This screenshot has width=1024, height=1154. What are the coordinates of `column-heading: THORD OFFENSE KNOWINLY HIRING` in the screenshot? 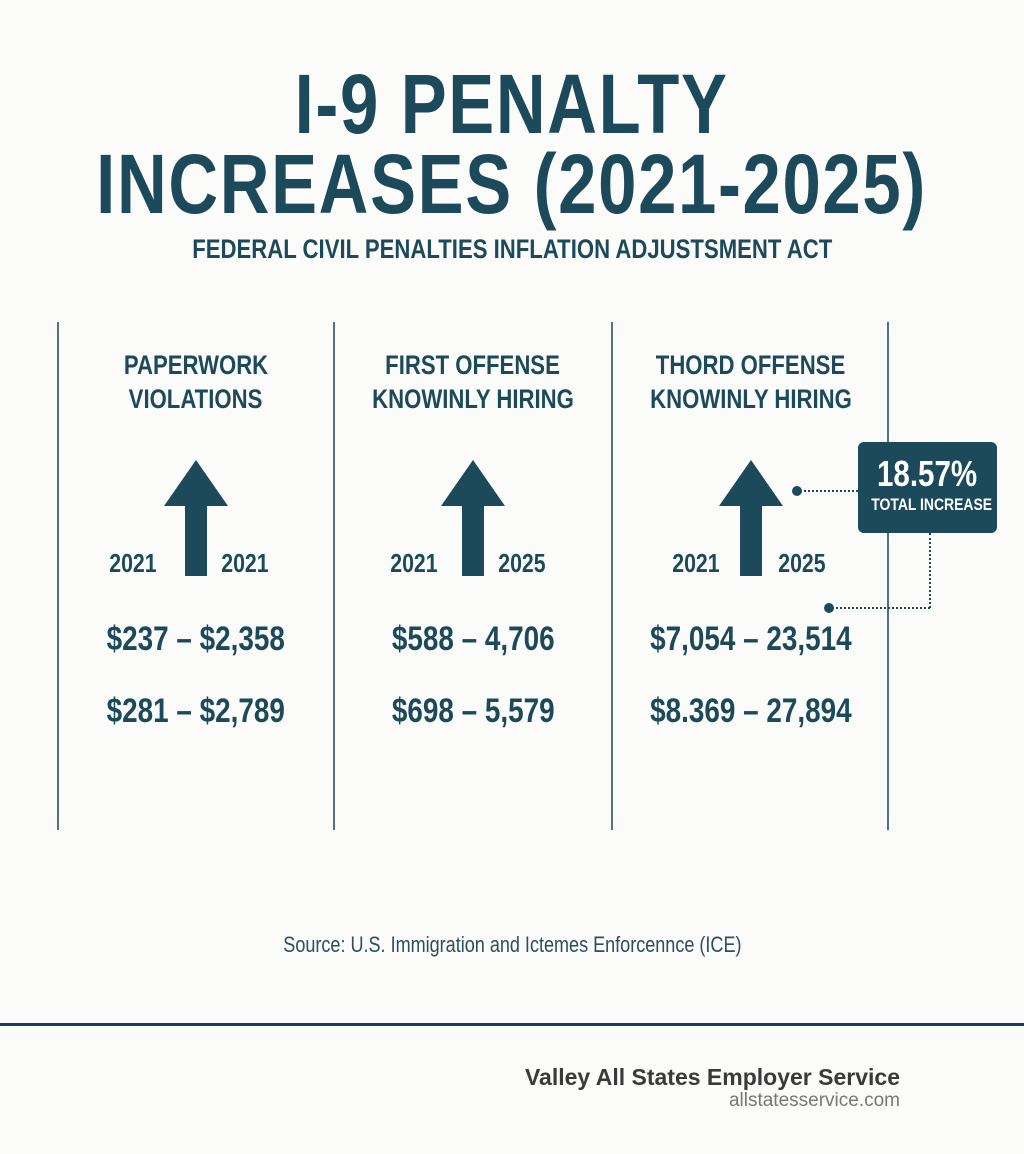 It's located at (751, 382).